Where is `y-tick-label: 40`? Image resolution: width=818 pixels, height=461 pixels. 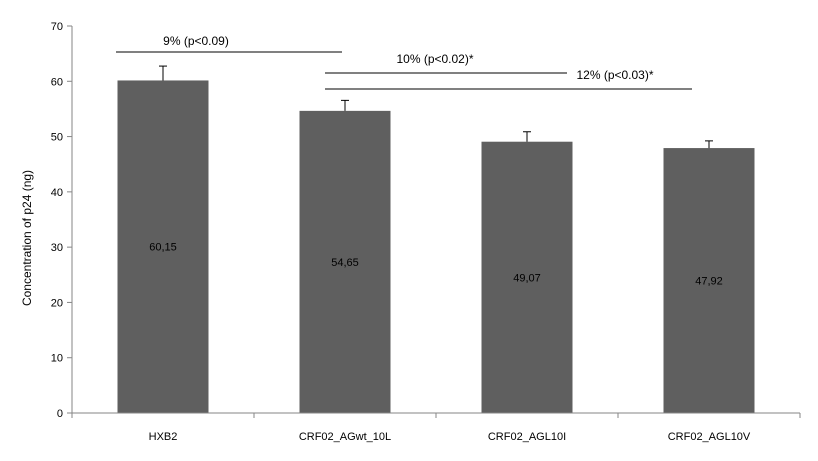
y-tick-label: 40 is located at coordinates (57, 193).